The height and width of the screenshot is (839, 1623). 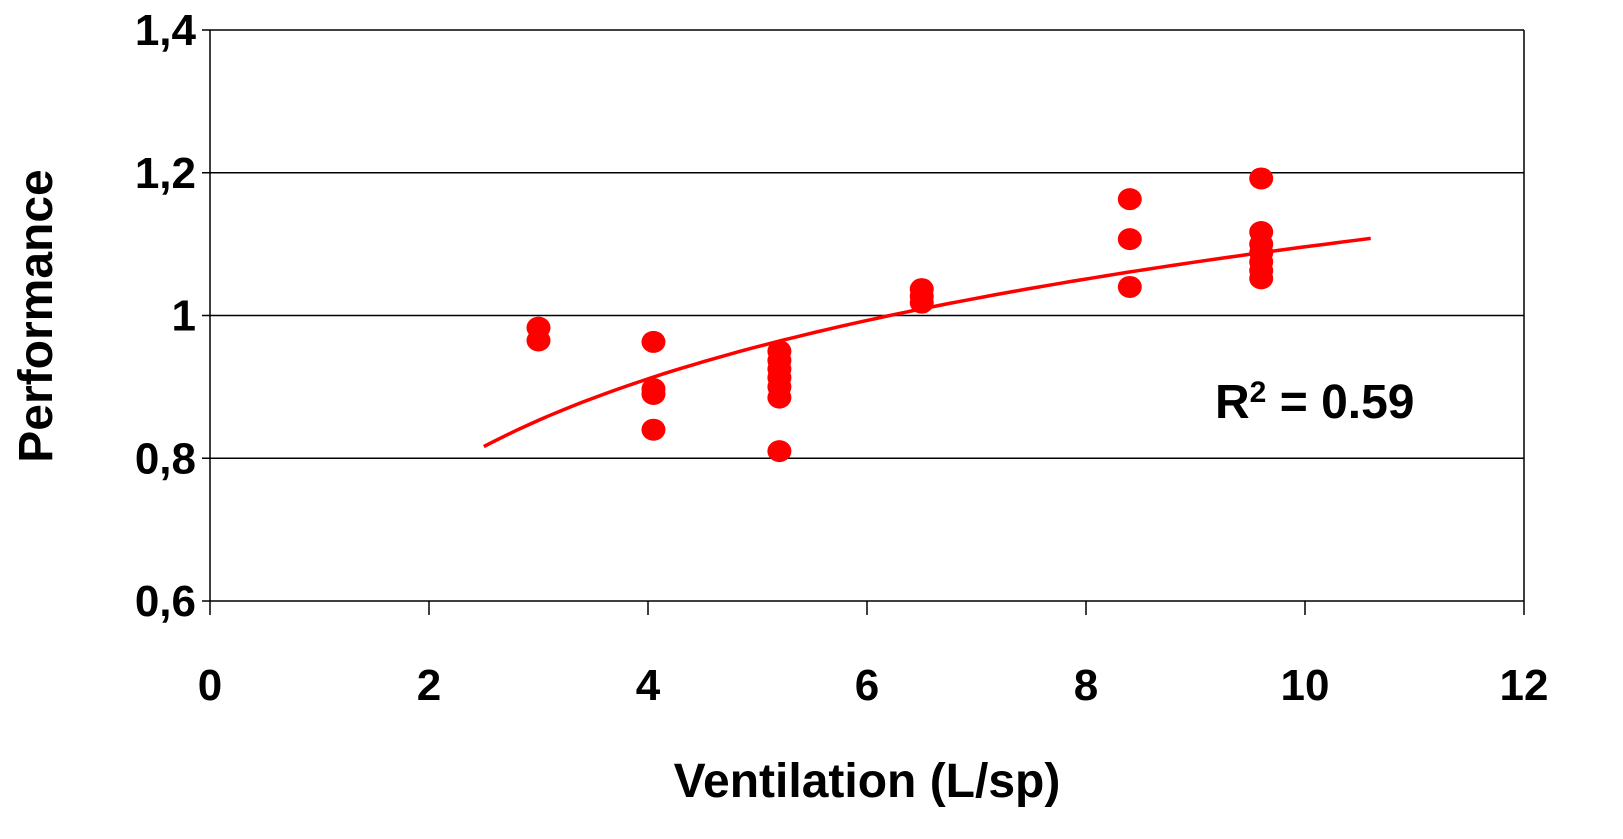 I want to click on x-tick-label-4: 8, so click(x=1086, y=685).